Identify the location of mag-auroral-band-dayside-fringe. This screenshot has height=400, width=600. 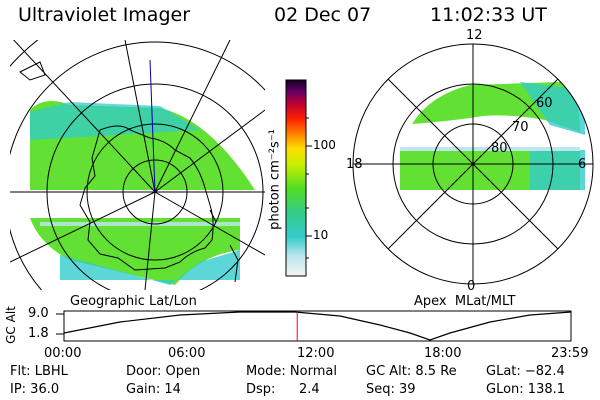
(552, 108).